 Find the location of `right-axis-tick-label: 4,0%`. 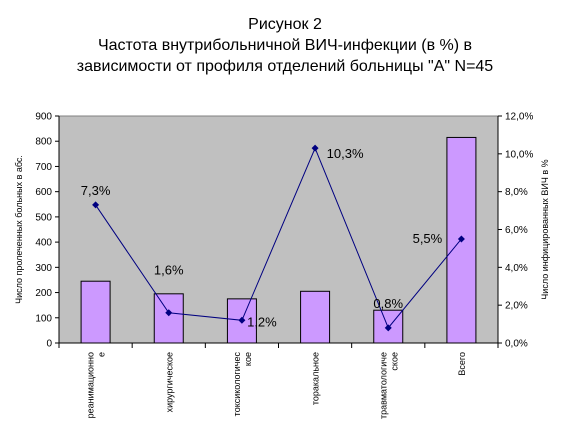

right-axis-tick-label: 4,0% is located at coordinates (516, 268).